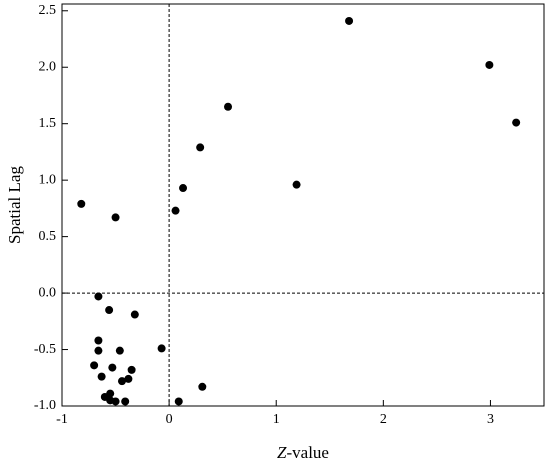 The width and height of the screenshot is (550, 471). Describe the element at coordinates (383, 419) in the screenshot. I see `x-tick-label: 2` at that location.